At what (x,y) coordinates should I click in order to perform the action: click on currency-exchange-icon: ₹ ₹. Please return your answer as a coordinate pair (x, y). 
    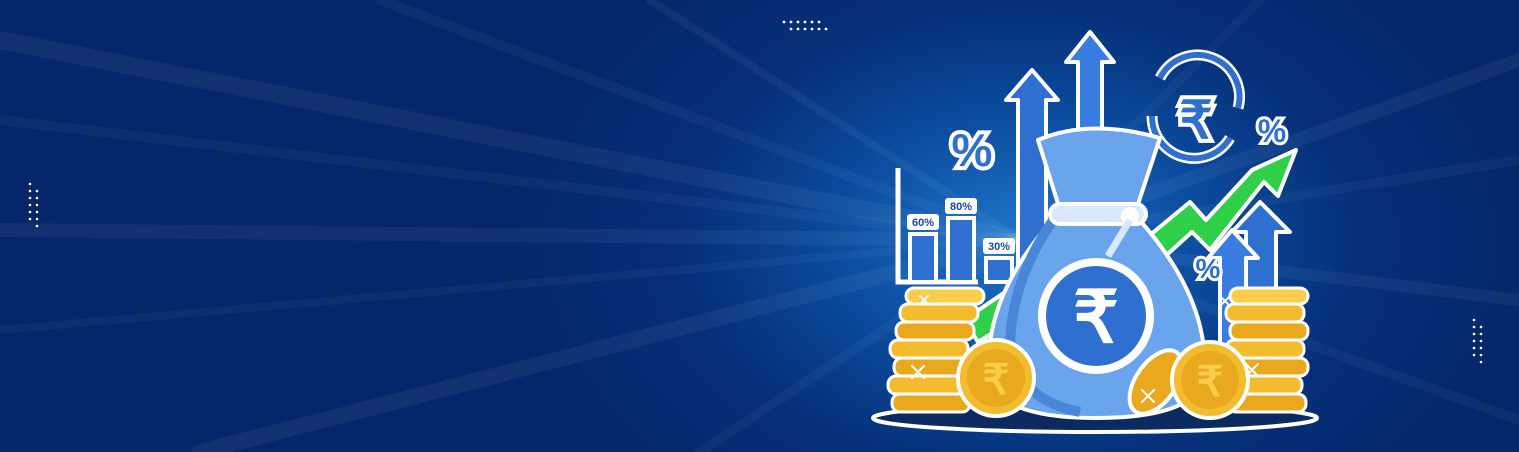
    Looking at the image, I should click on (1195, 106).